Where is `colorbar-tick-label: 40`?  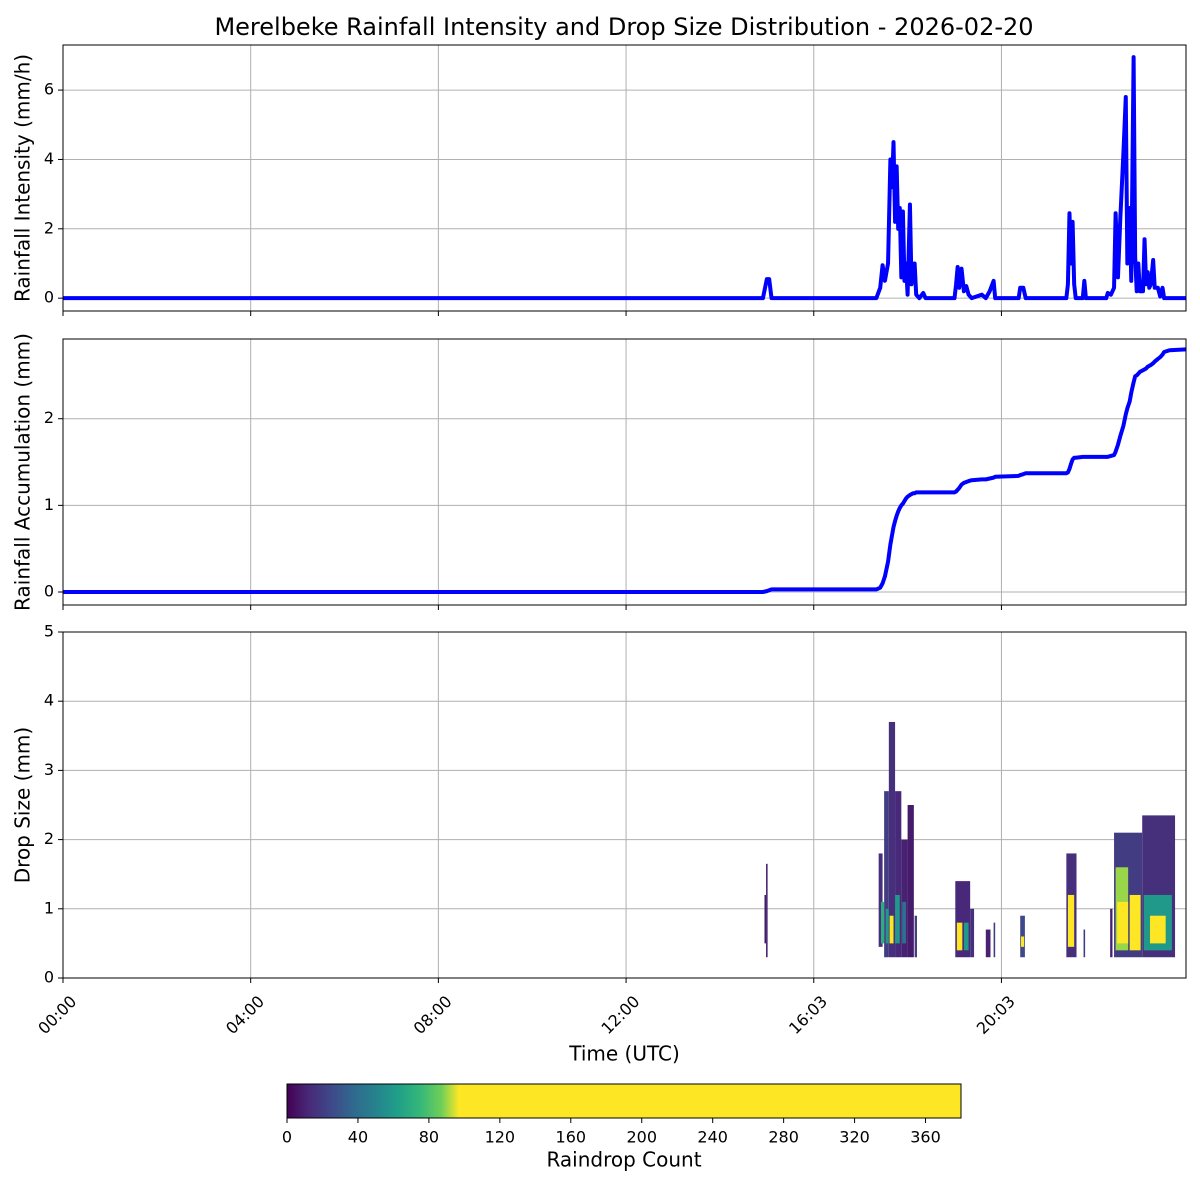
colorbar-tick-label: 40 is located at coordinates (358, 1137).